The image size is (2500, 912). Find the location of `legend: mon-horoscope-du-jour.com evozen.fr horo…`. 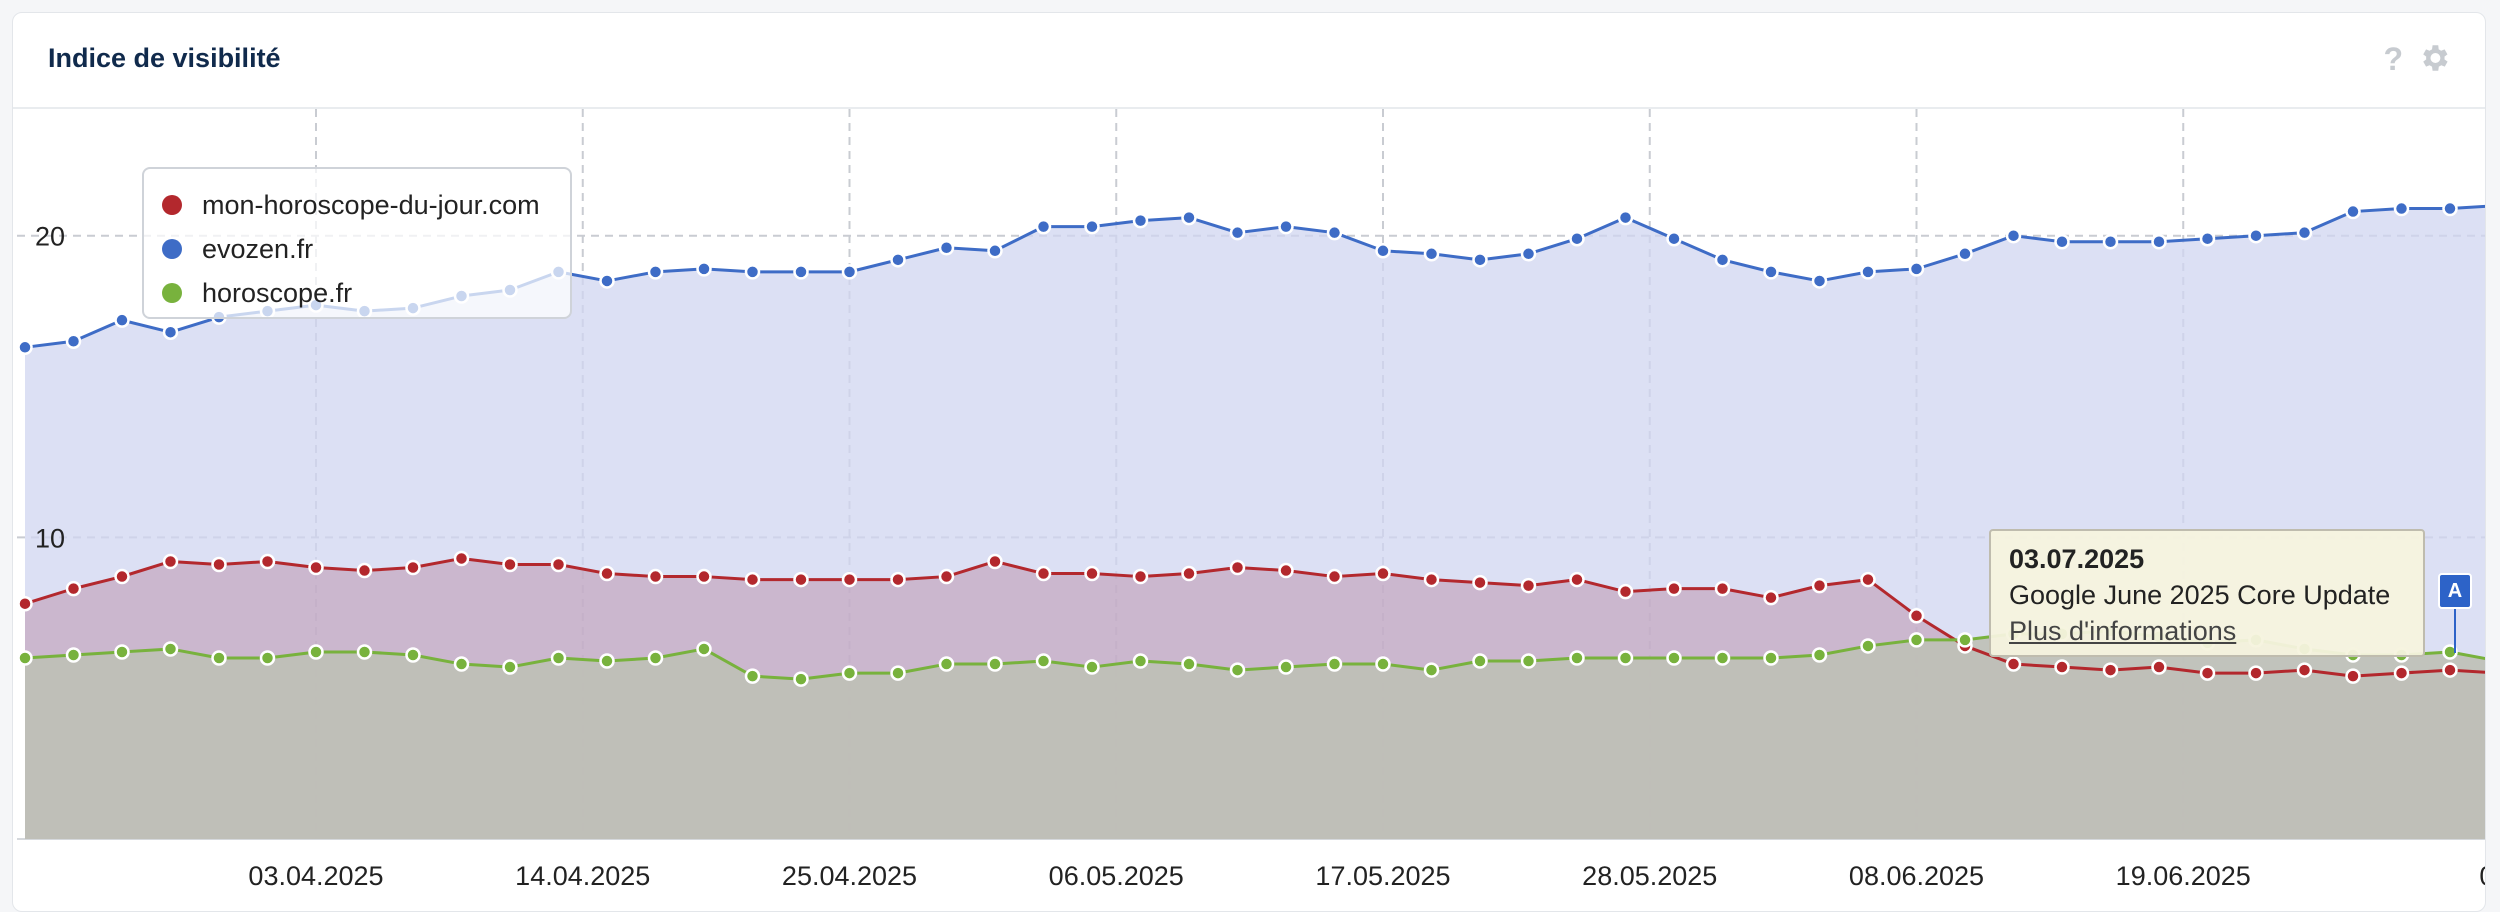

legend: mon-horoscope-du-jour.com evozen.fr horo… is located at coordinates (357, 243).